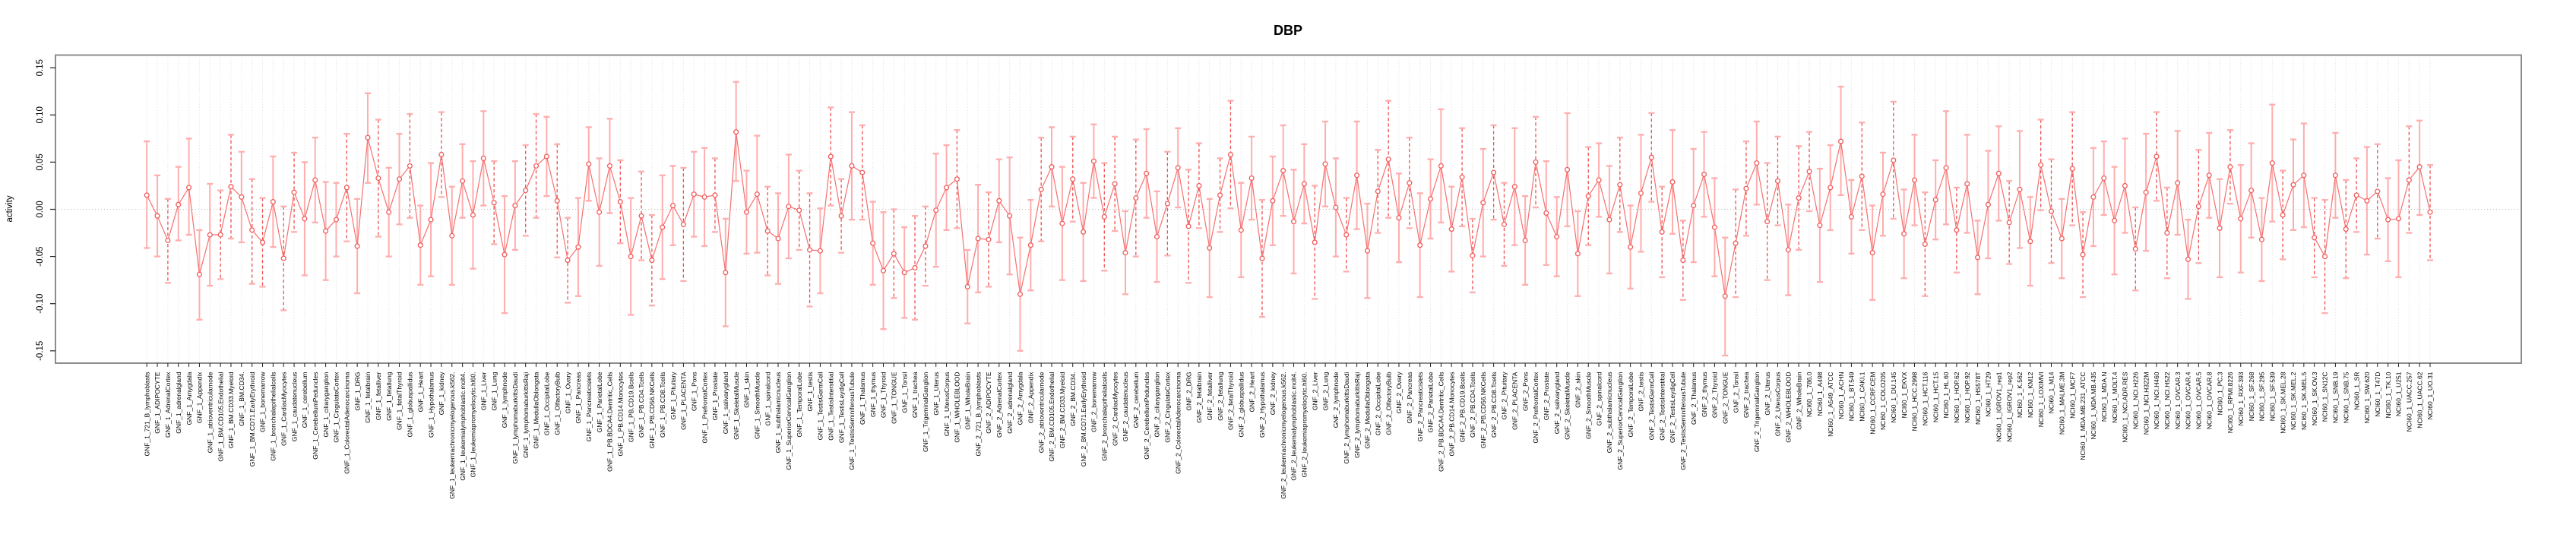 Image resolution: width=2576 pixels, height=547 pixels. What do you see at coordinates (1757, 412) in the screenshot?
I see `x-tick-label: GNF_2_TrigeminalGanglion` at bounding box center [1757, 412].